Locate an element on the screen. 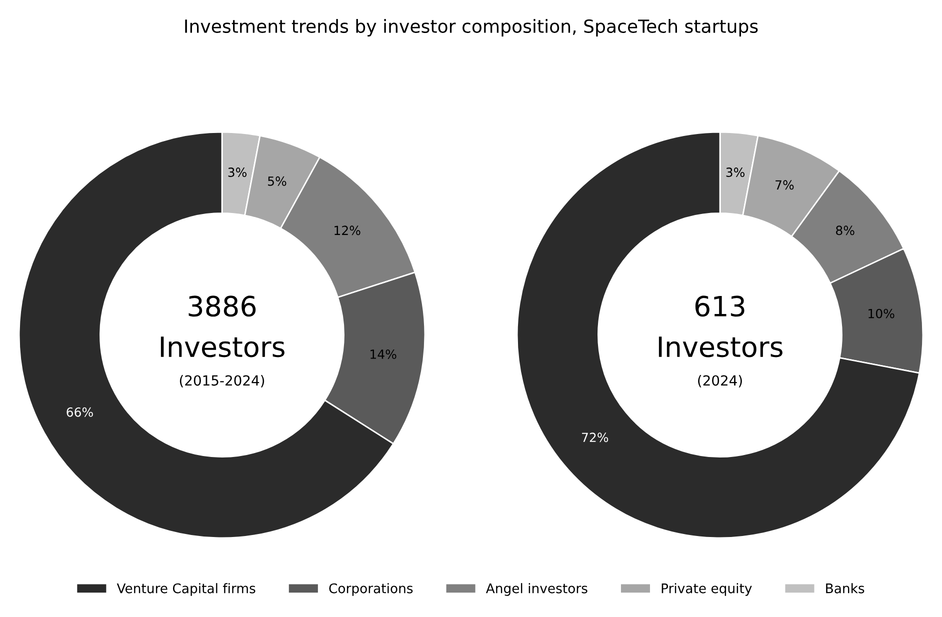  data-label: 8% is located at coordinates (845, 231).